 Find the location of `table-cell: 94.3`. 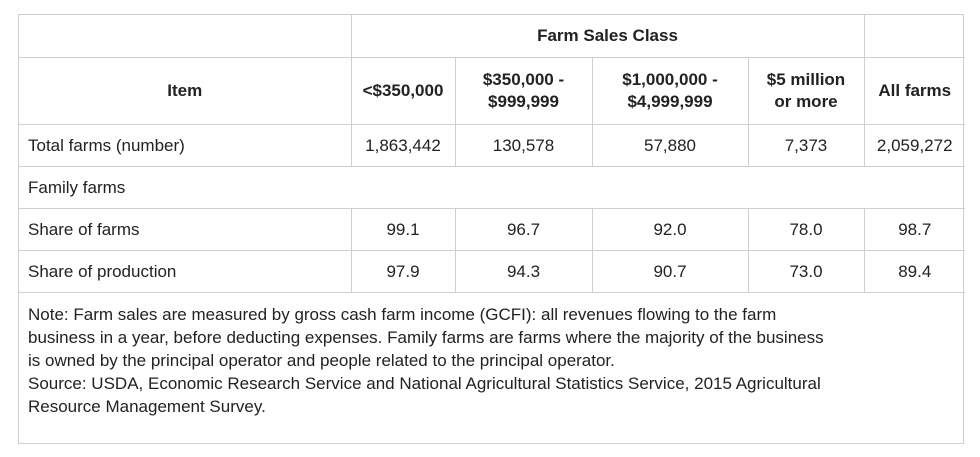

table-cell: 94.3 is located at coordinates (523, 271).